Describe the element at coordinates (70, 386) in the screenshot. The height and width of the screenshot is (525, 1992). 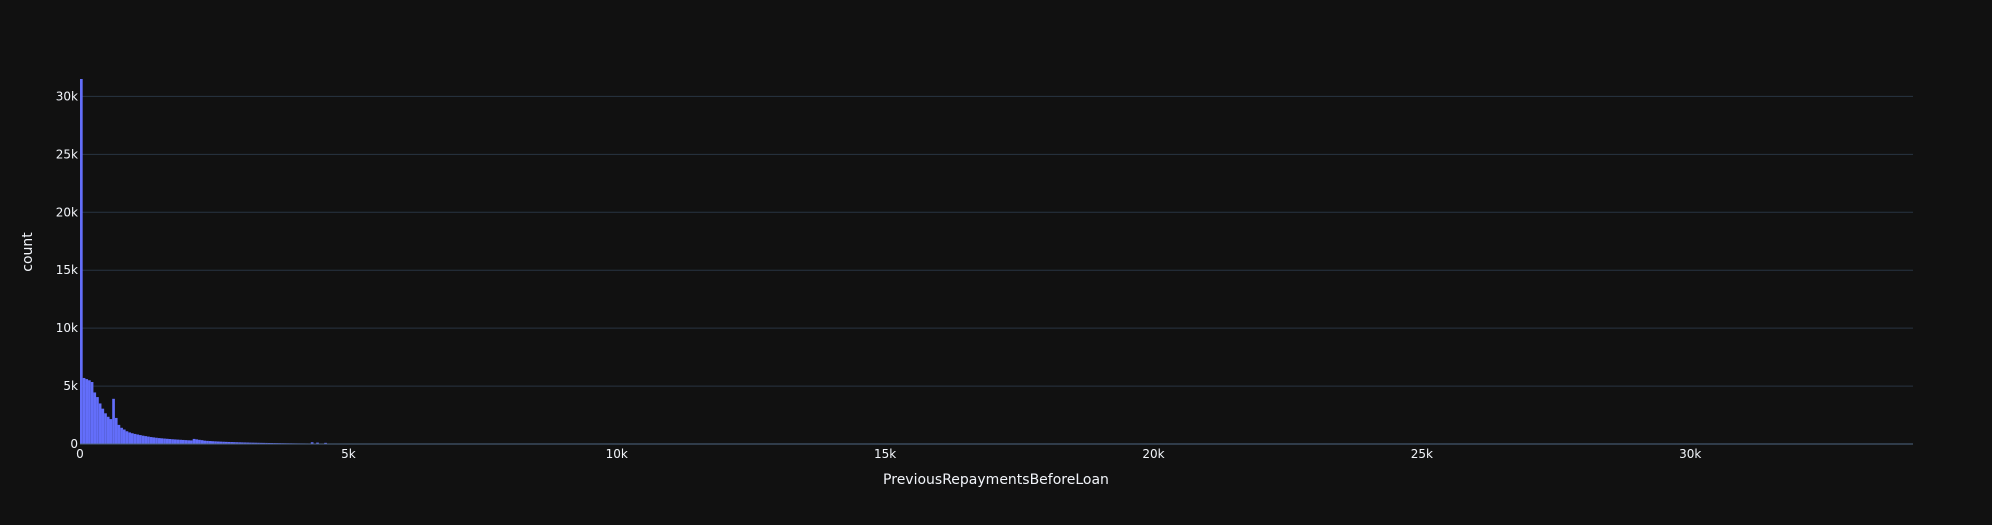
I see `y-tick-label: 5k` at that location.